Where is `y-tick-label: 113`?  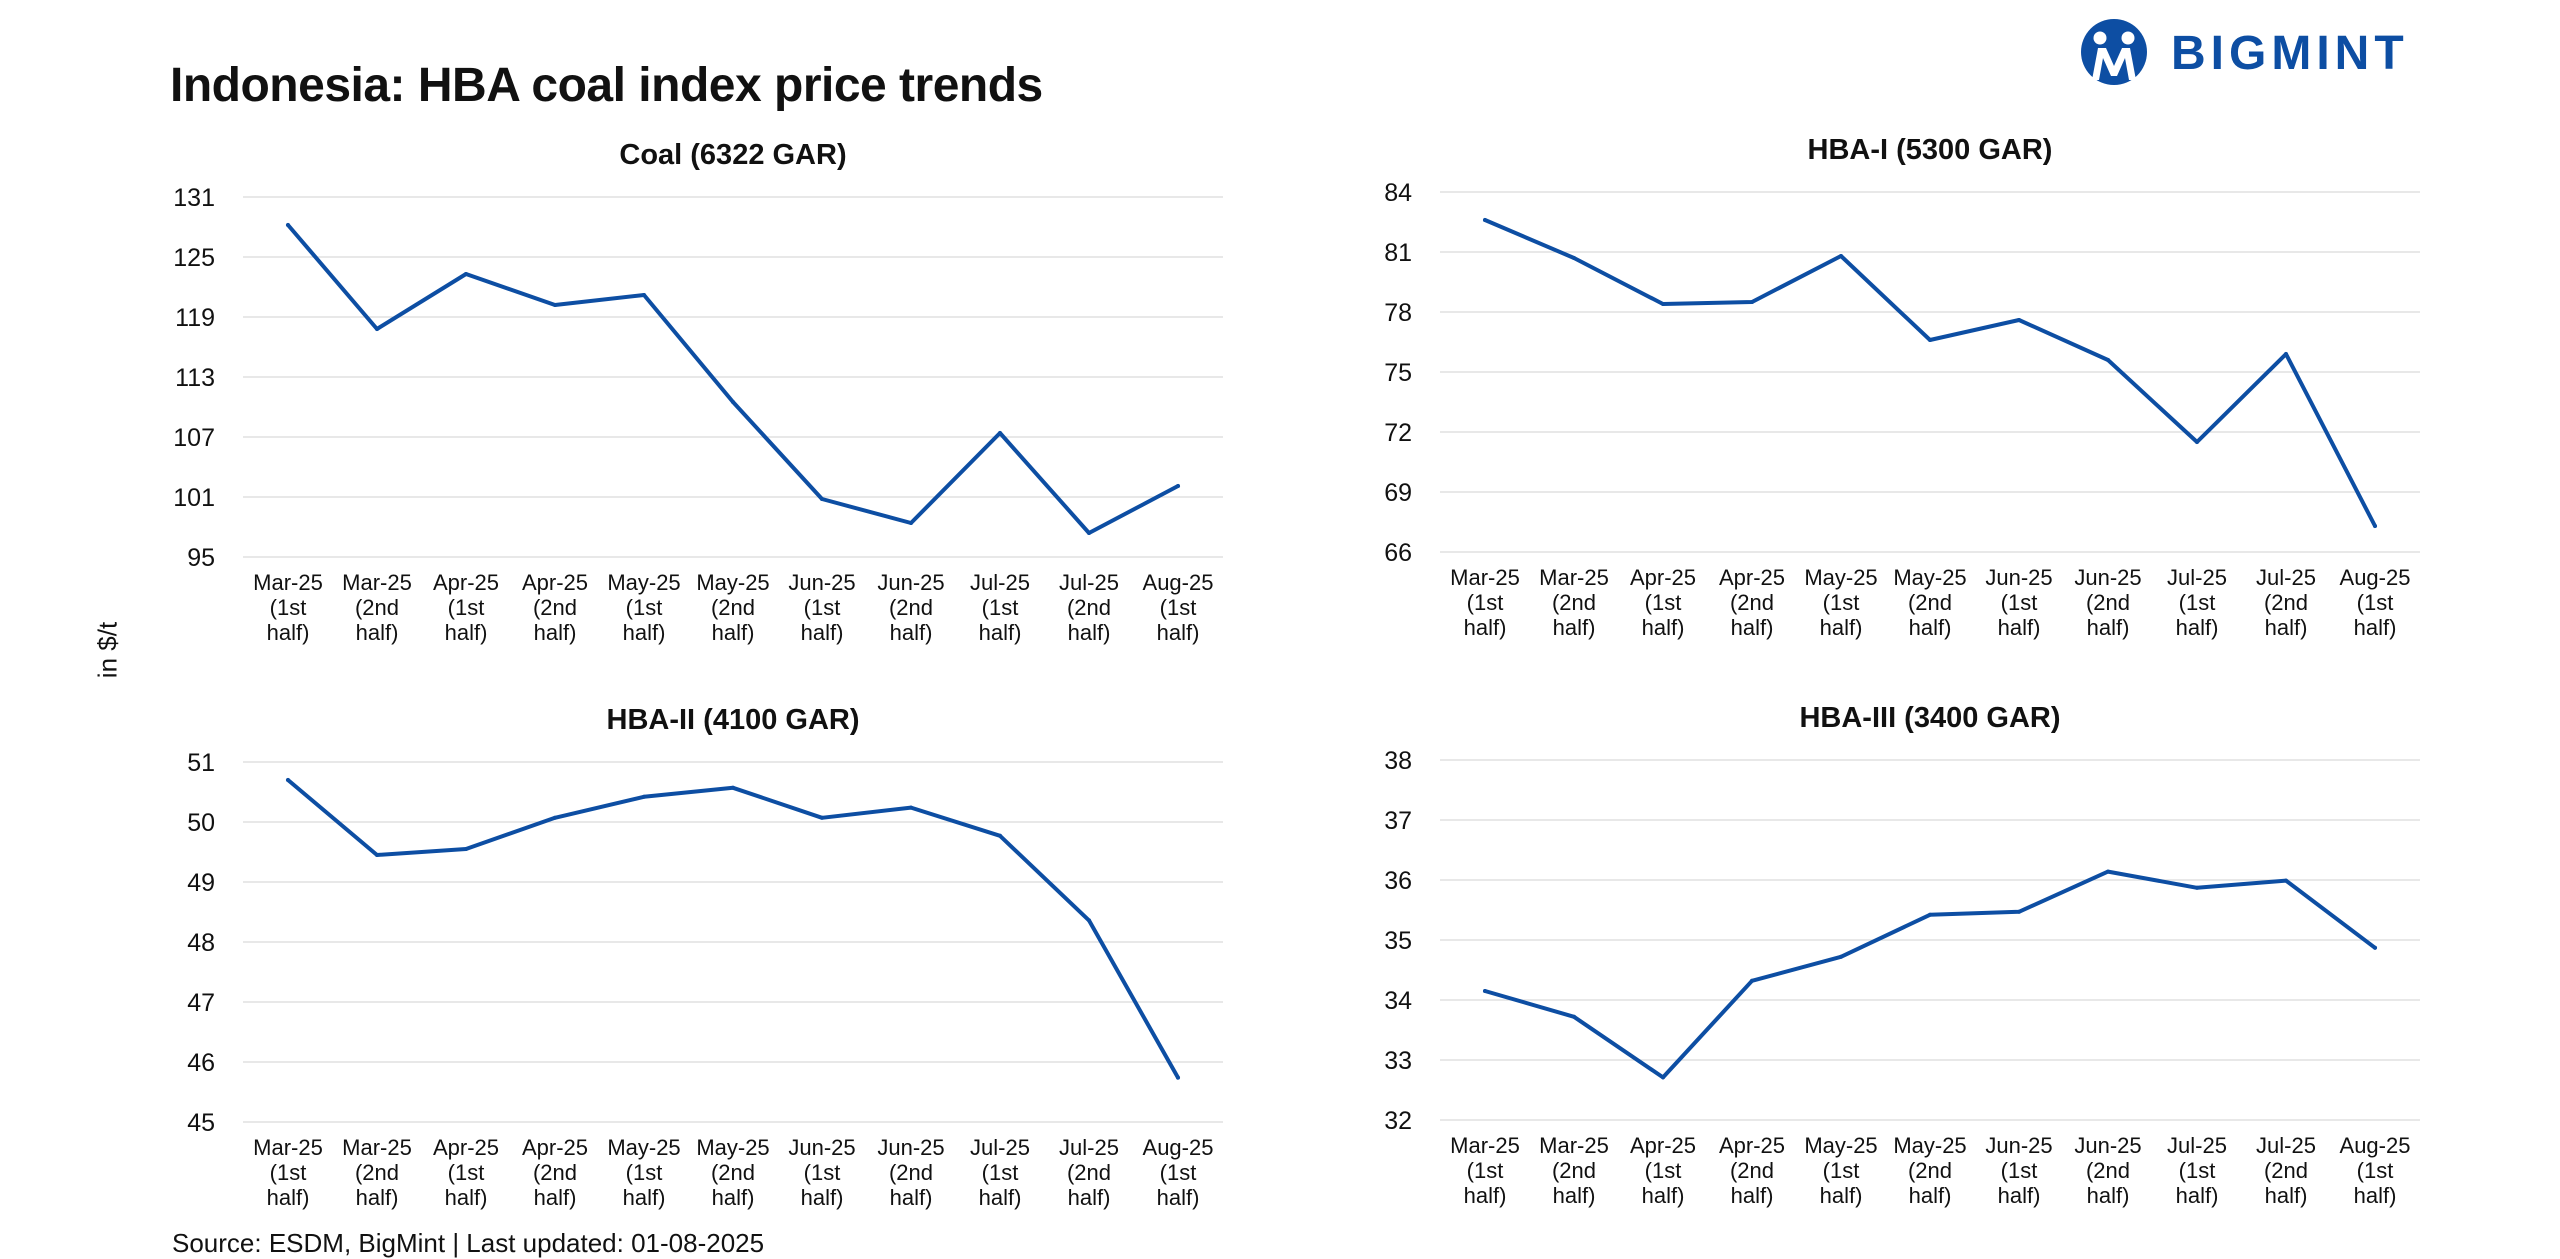 y-tick-label: 113 is located at coordinates (195, 378).